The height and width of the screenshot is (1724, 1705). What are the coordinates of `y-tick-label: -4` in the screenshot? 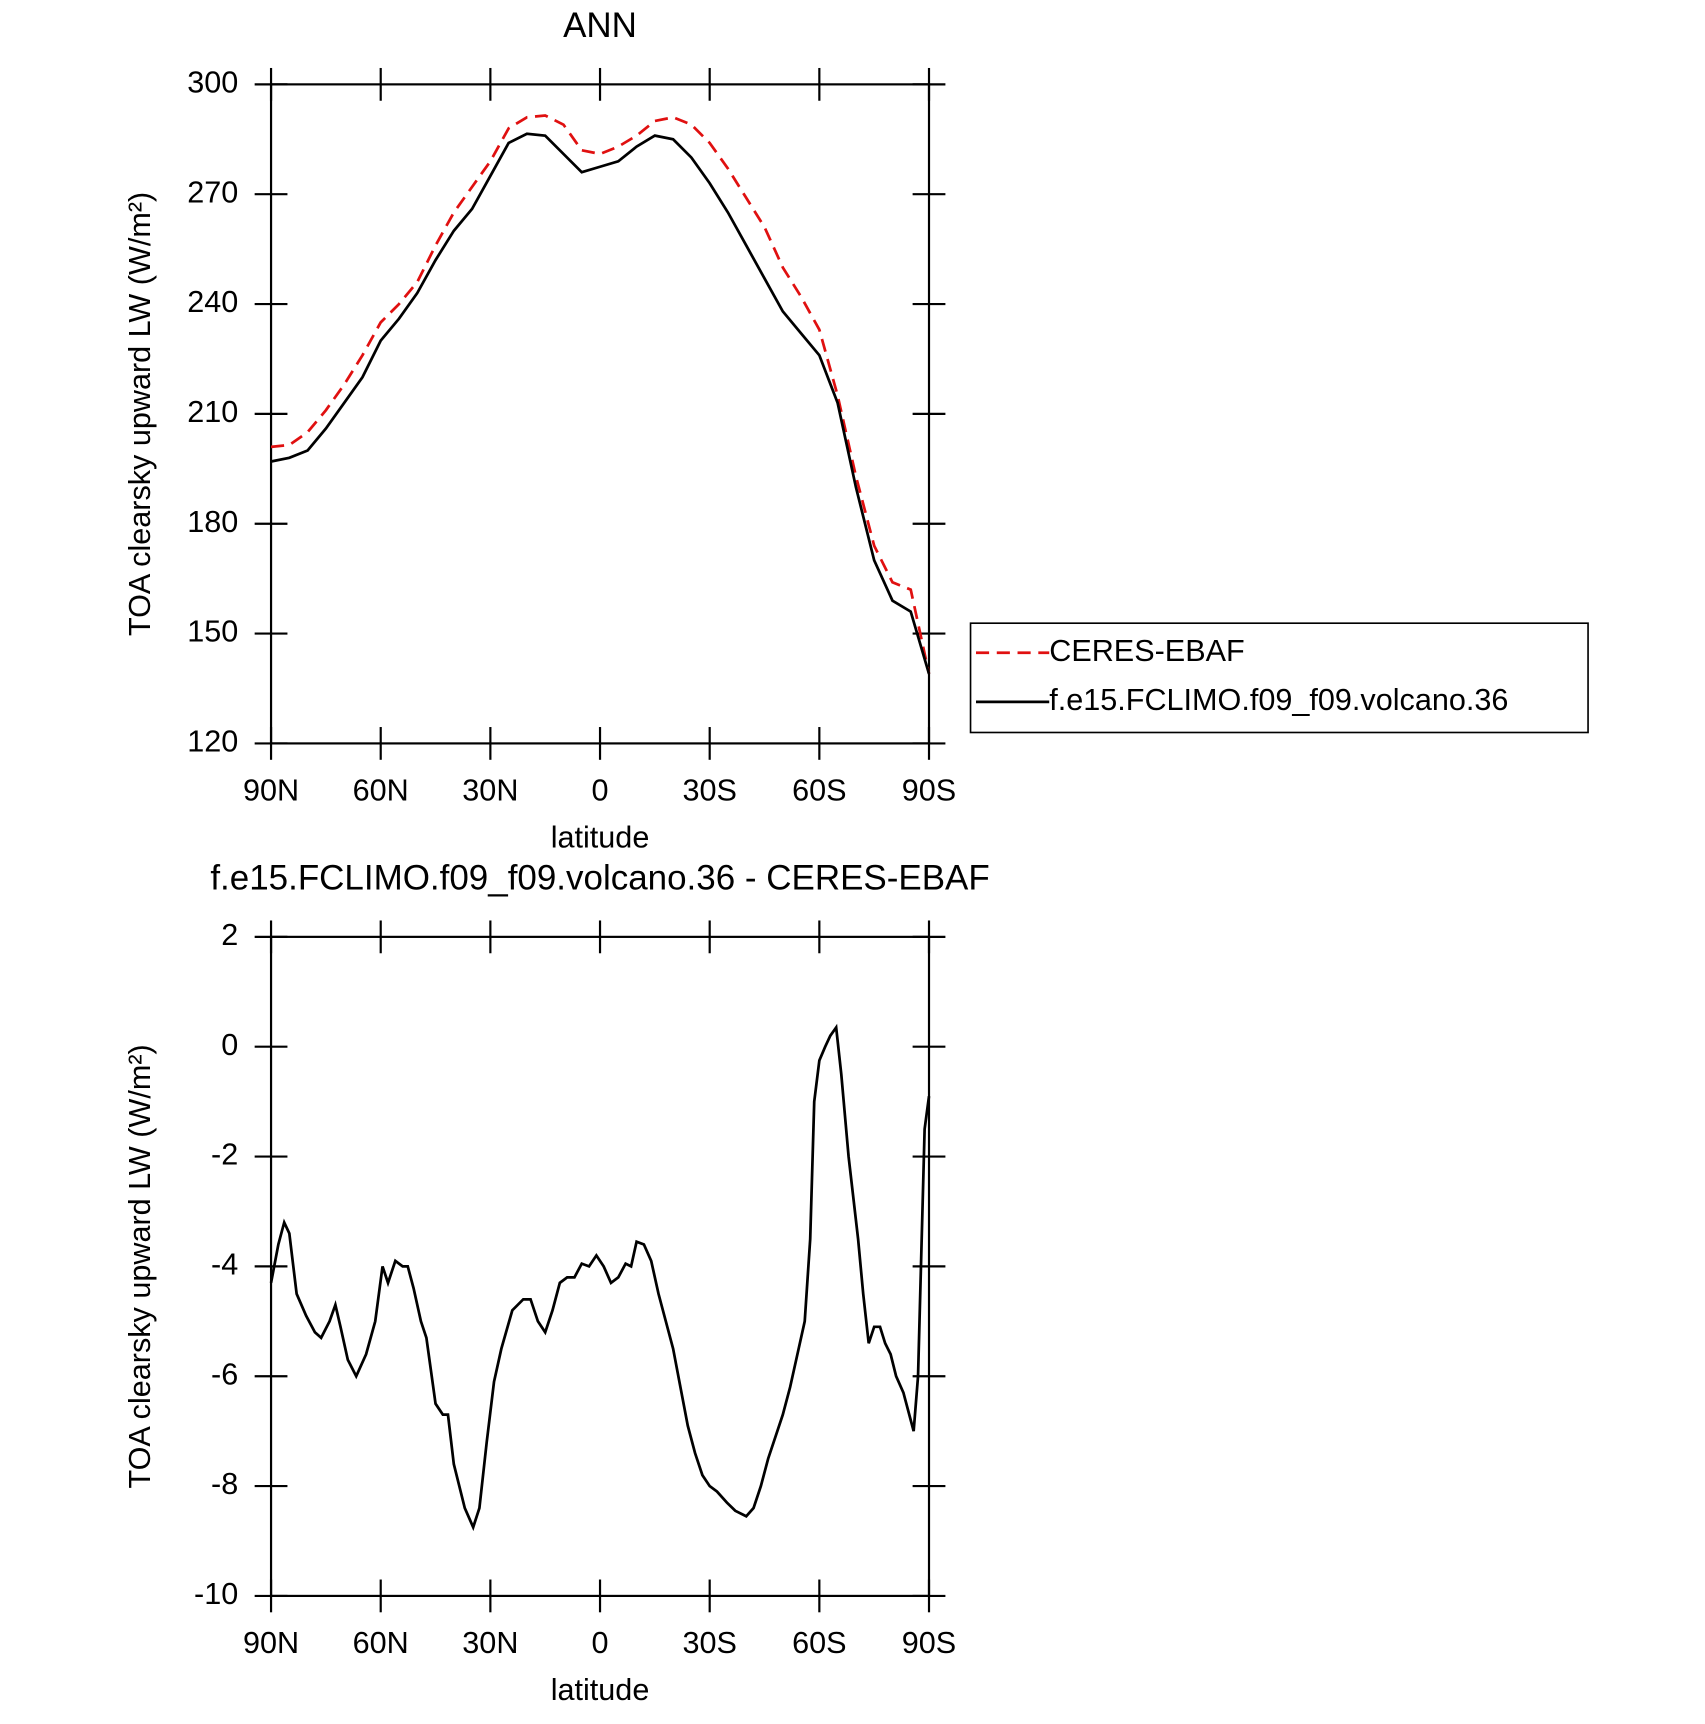 It's located at (224, 1264).